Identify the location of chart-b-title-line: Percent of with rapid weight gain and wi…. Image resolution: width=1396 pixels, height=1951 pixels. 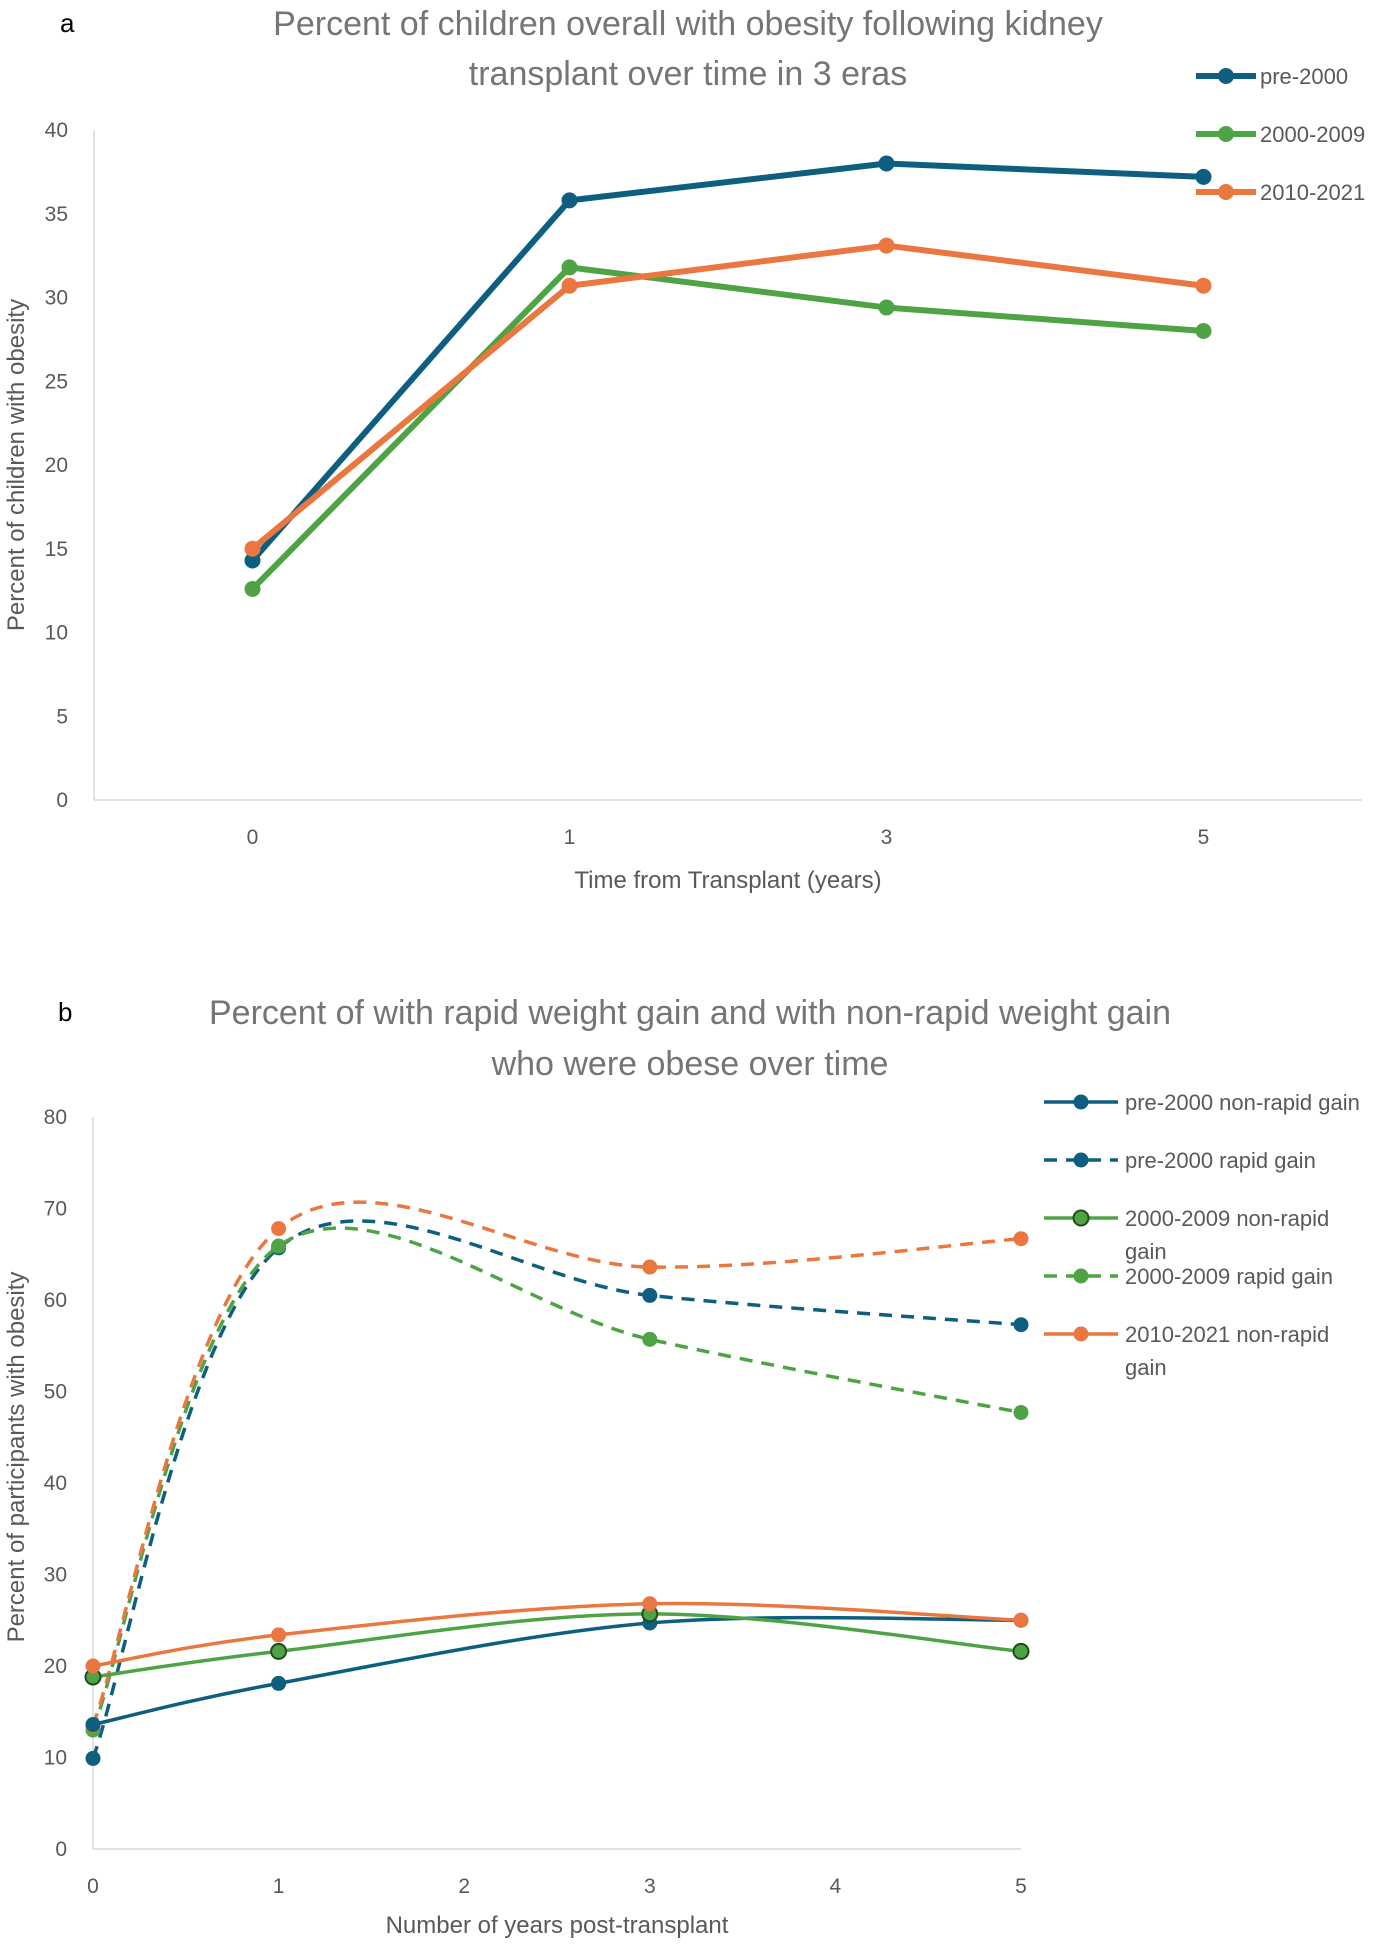
(690, 1013).